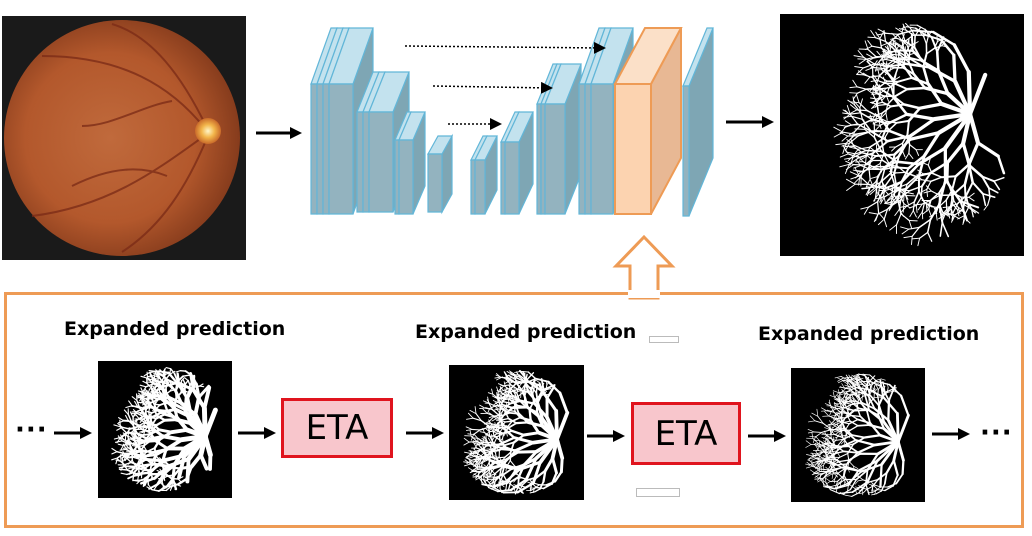  Describe the element at coordinates (686, 433) in the screenshot. I see `eta-module-2: ETA` at that location.